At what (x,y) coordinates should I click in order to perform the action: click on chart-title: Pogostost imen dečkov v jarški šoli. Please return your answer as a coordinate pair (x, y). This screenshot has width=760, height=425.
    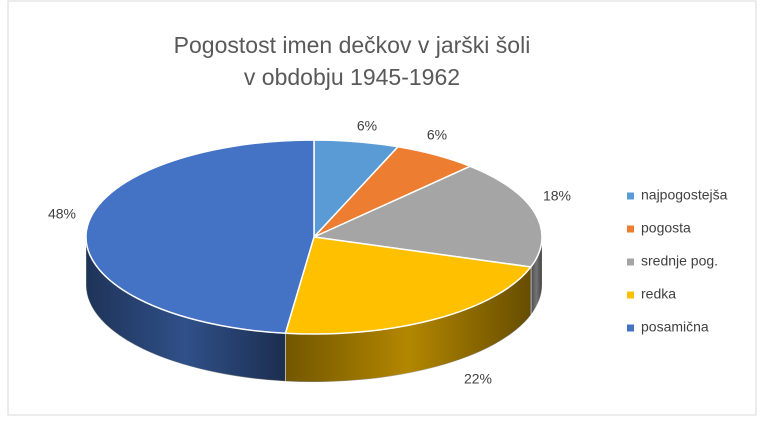
    Looking at the image, I should click on (352, 45).